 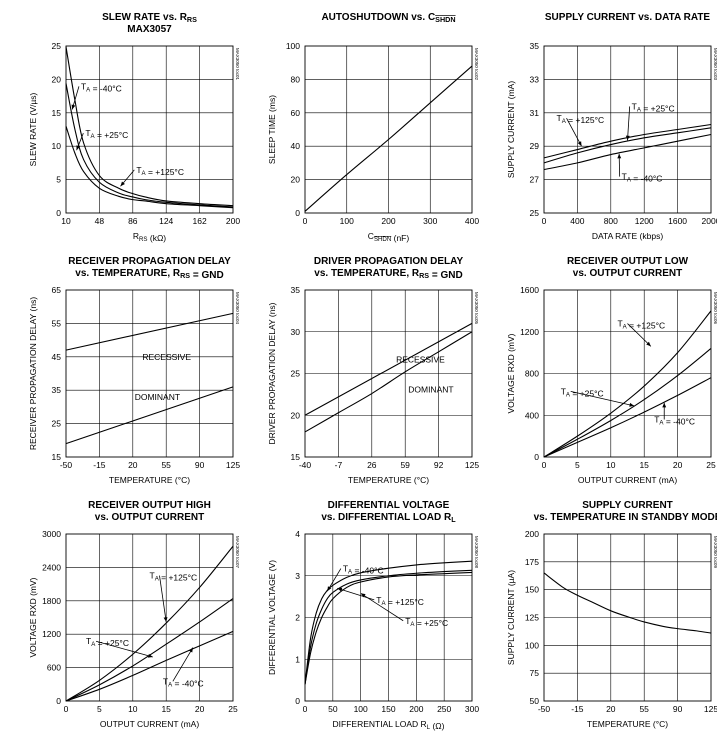 I want to click on y-tick-label: 600, so click(x=54, y=668).